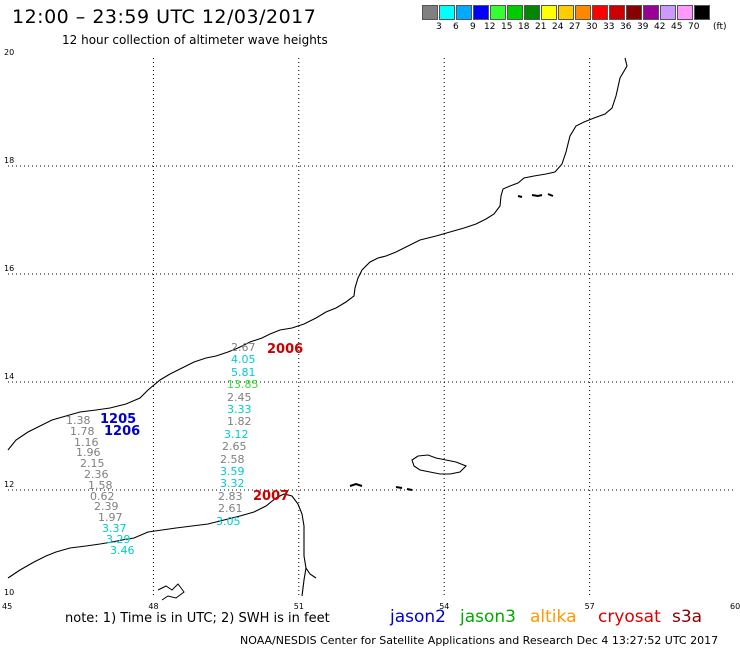 This screenshot has width=740, height=650. What do you see at coordinates (100, 485) in the screenshot?
I see `wave-height-reading: 1.58` at bounding box center [100, 485].